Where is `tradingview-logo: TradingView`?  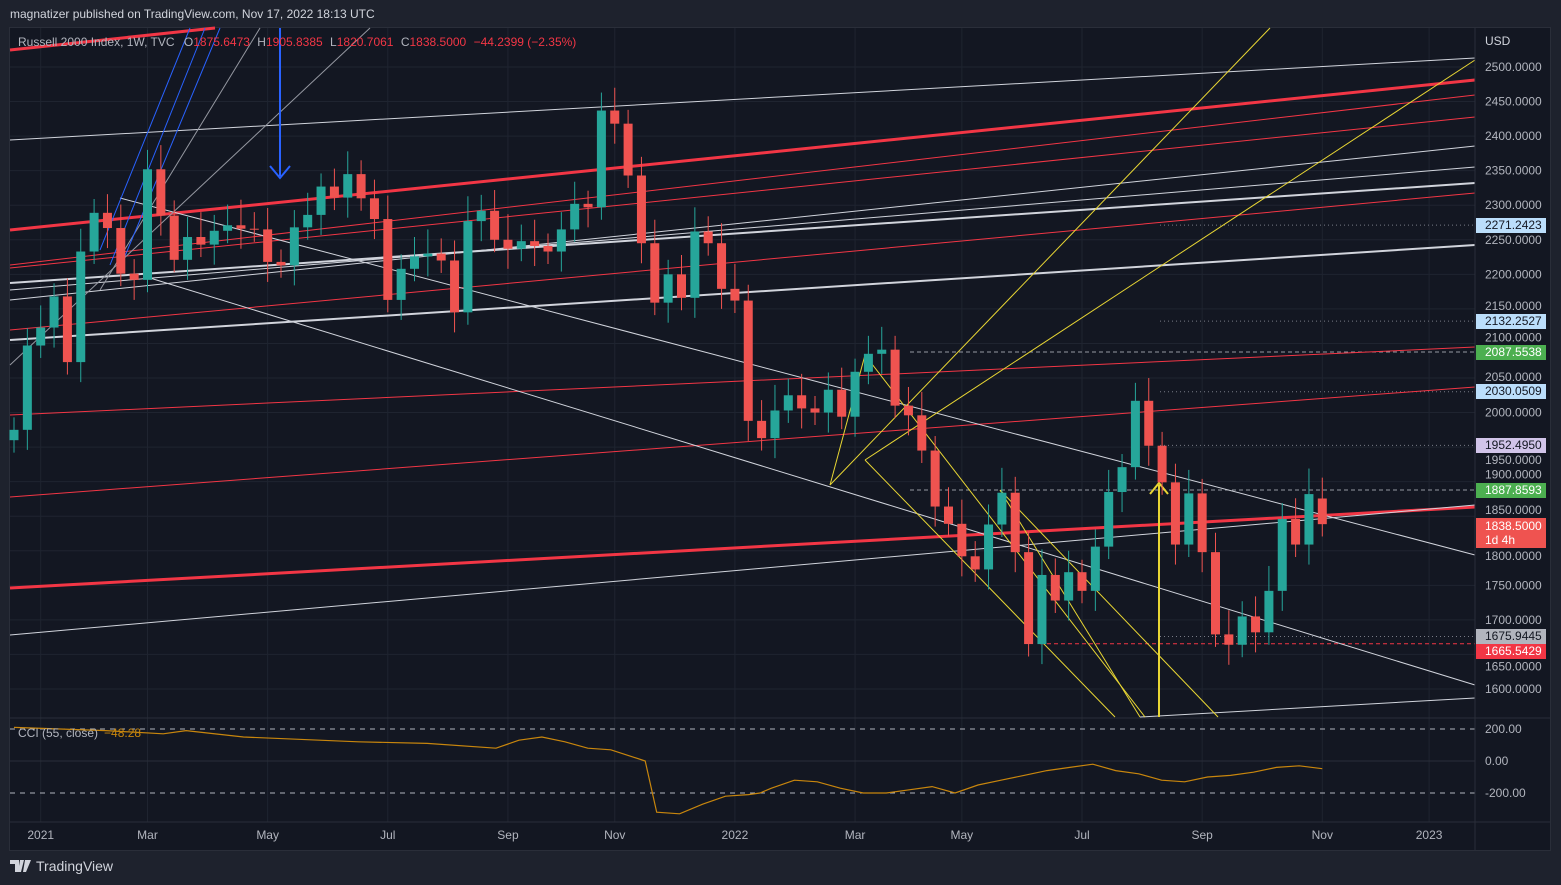
tradingview-logo: TradingView is located at coordinates (61, 866).